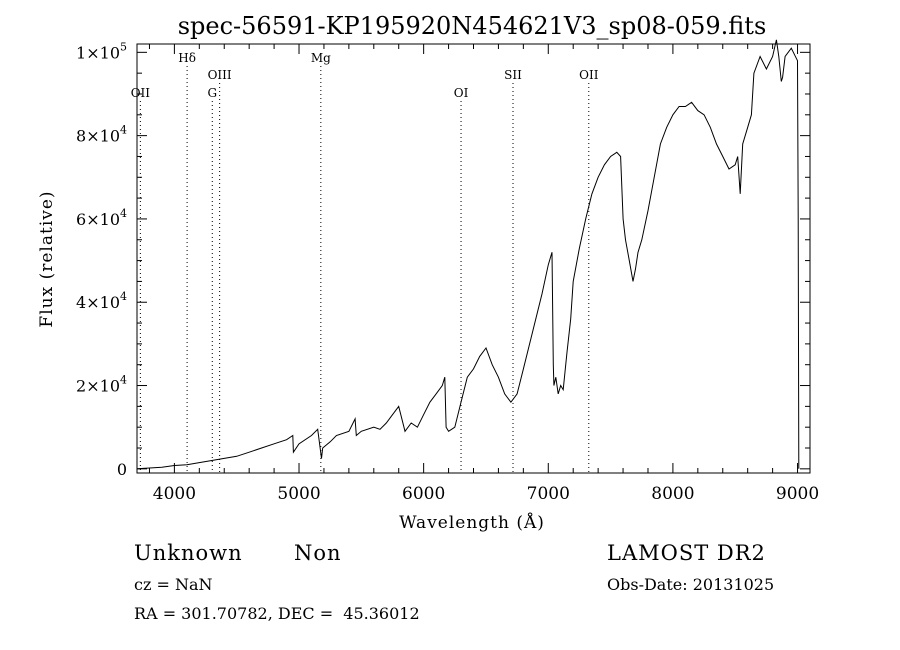 The image size is (900, 650). I want to click on class-label: Unknown, so click(188, 553).